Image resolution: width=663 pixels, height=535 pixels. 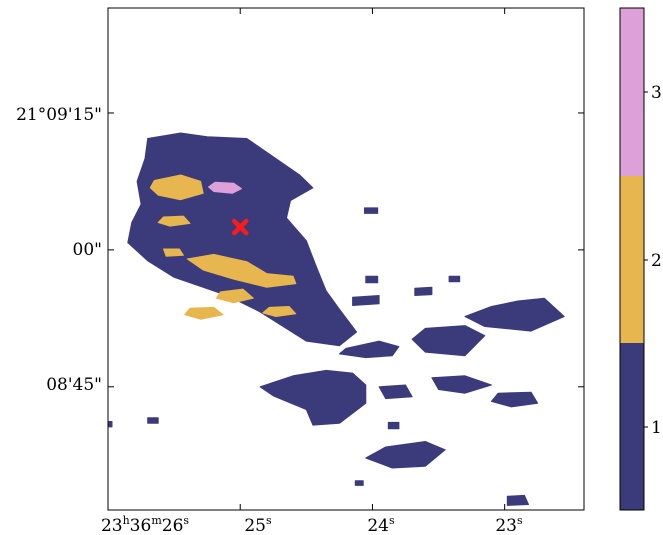 What do you see at coordinates (393, 425) in the screenshot?
I see `region-blob-small-f` at bounding box center [393, 425].